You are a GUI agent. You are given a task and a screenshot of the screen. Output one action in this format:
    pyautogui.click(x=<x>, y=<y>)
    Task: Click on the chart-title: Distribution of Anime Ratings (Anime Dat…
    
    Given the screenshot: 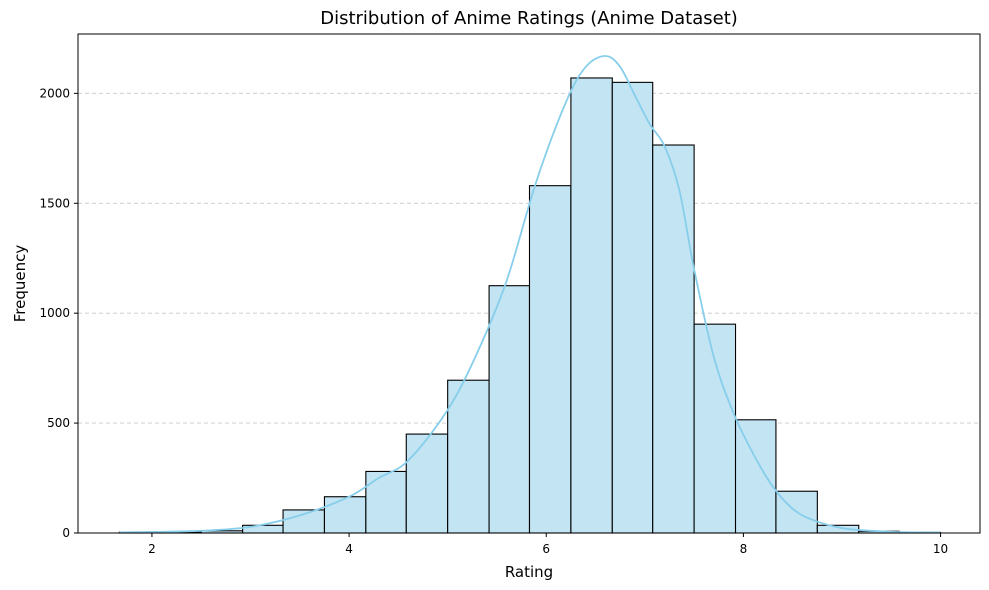 What is the action you would take?
    pyautogui.click(x=529, y=18)
    